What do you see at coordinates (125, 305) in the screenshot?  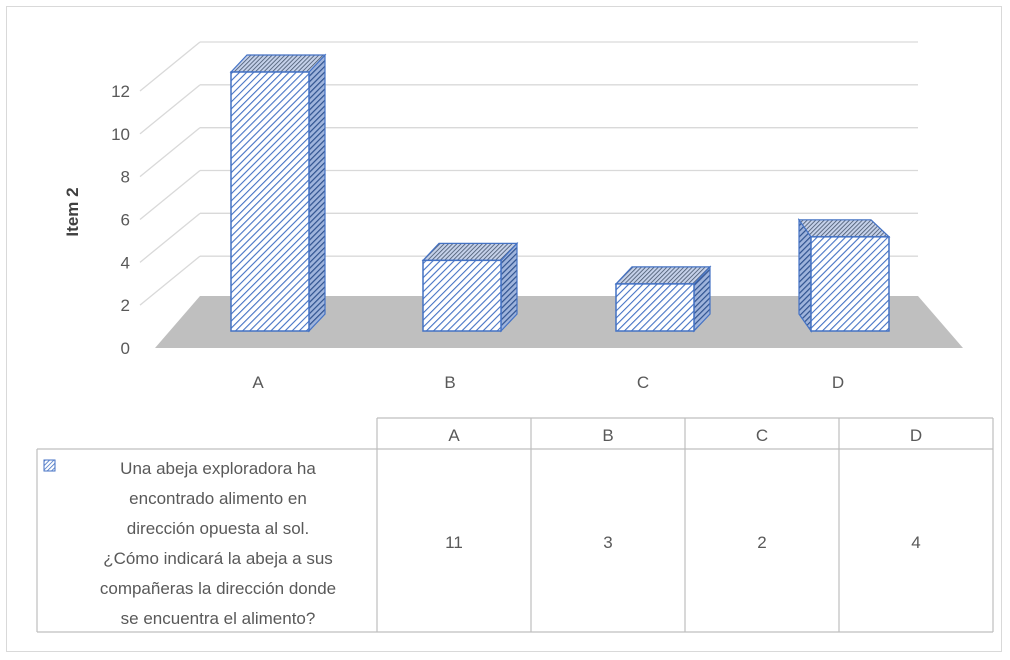 I see `y-tick-label: 2` at bounding box center [125, 305].